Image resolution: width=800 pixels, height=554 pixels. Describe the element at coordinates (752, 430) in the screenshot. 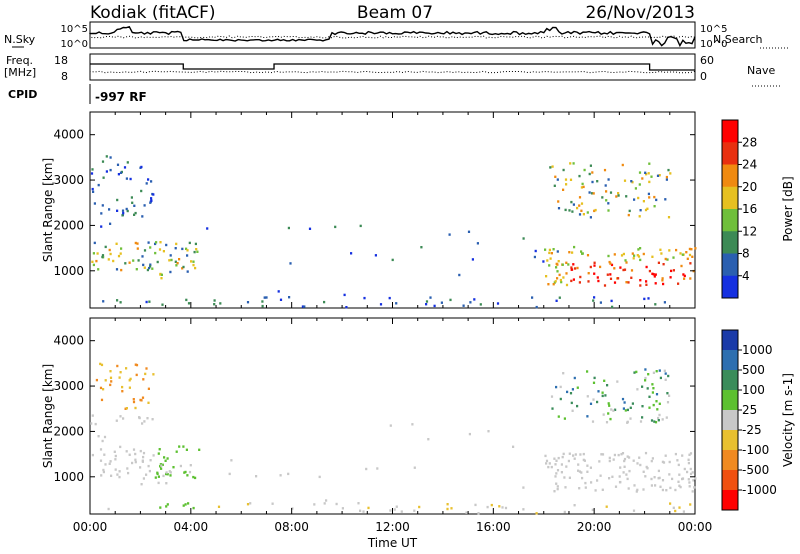

I see `colorbar-tick-velocity-4: -25` at that location.